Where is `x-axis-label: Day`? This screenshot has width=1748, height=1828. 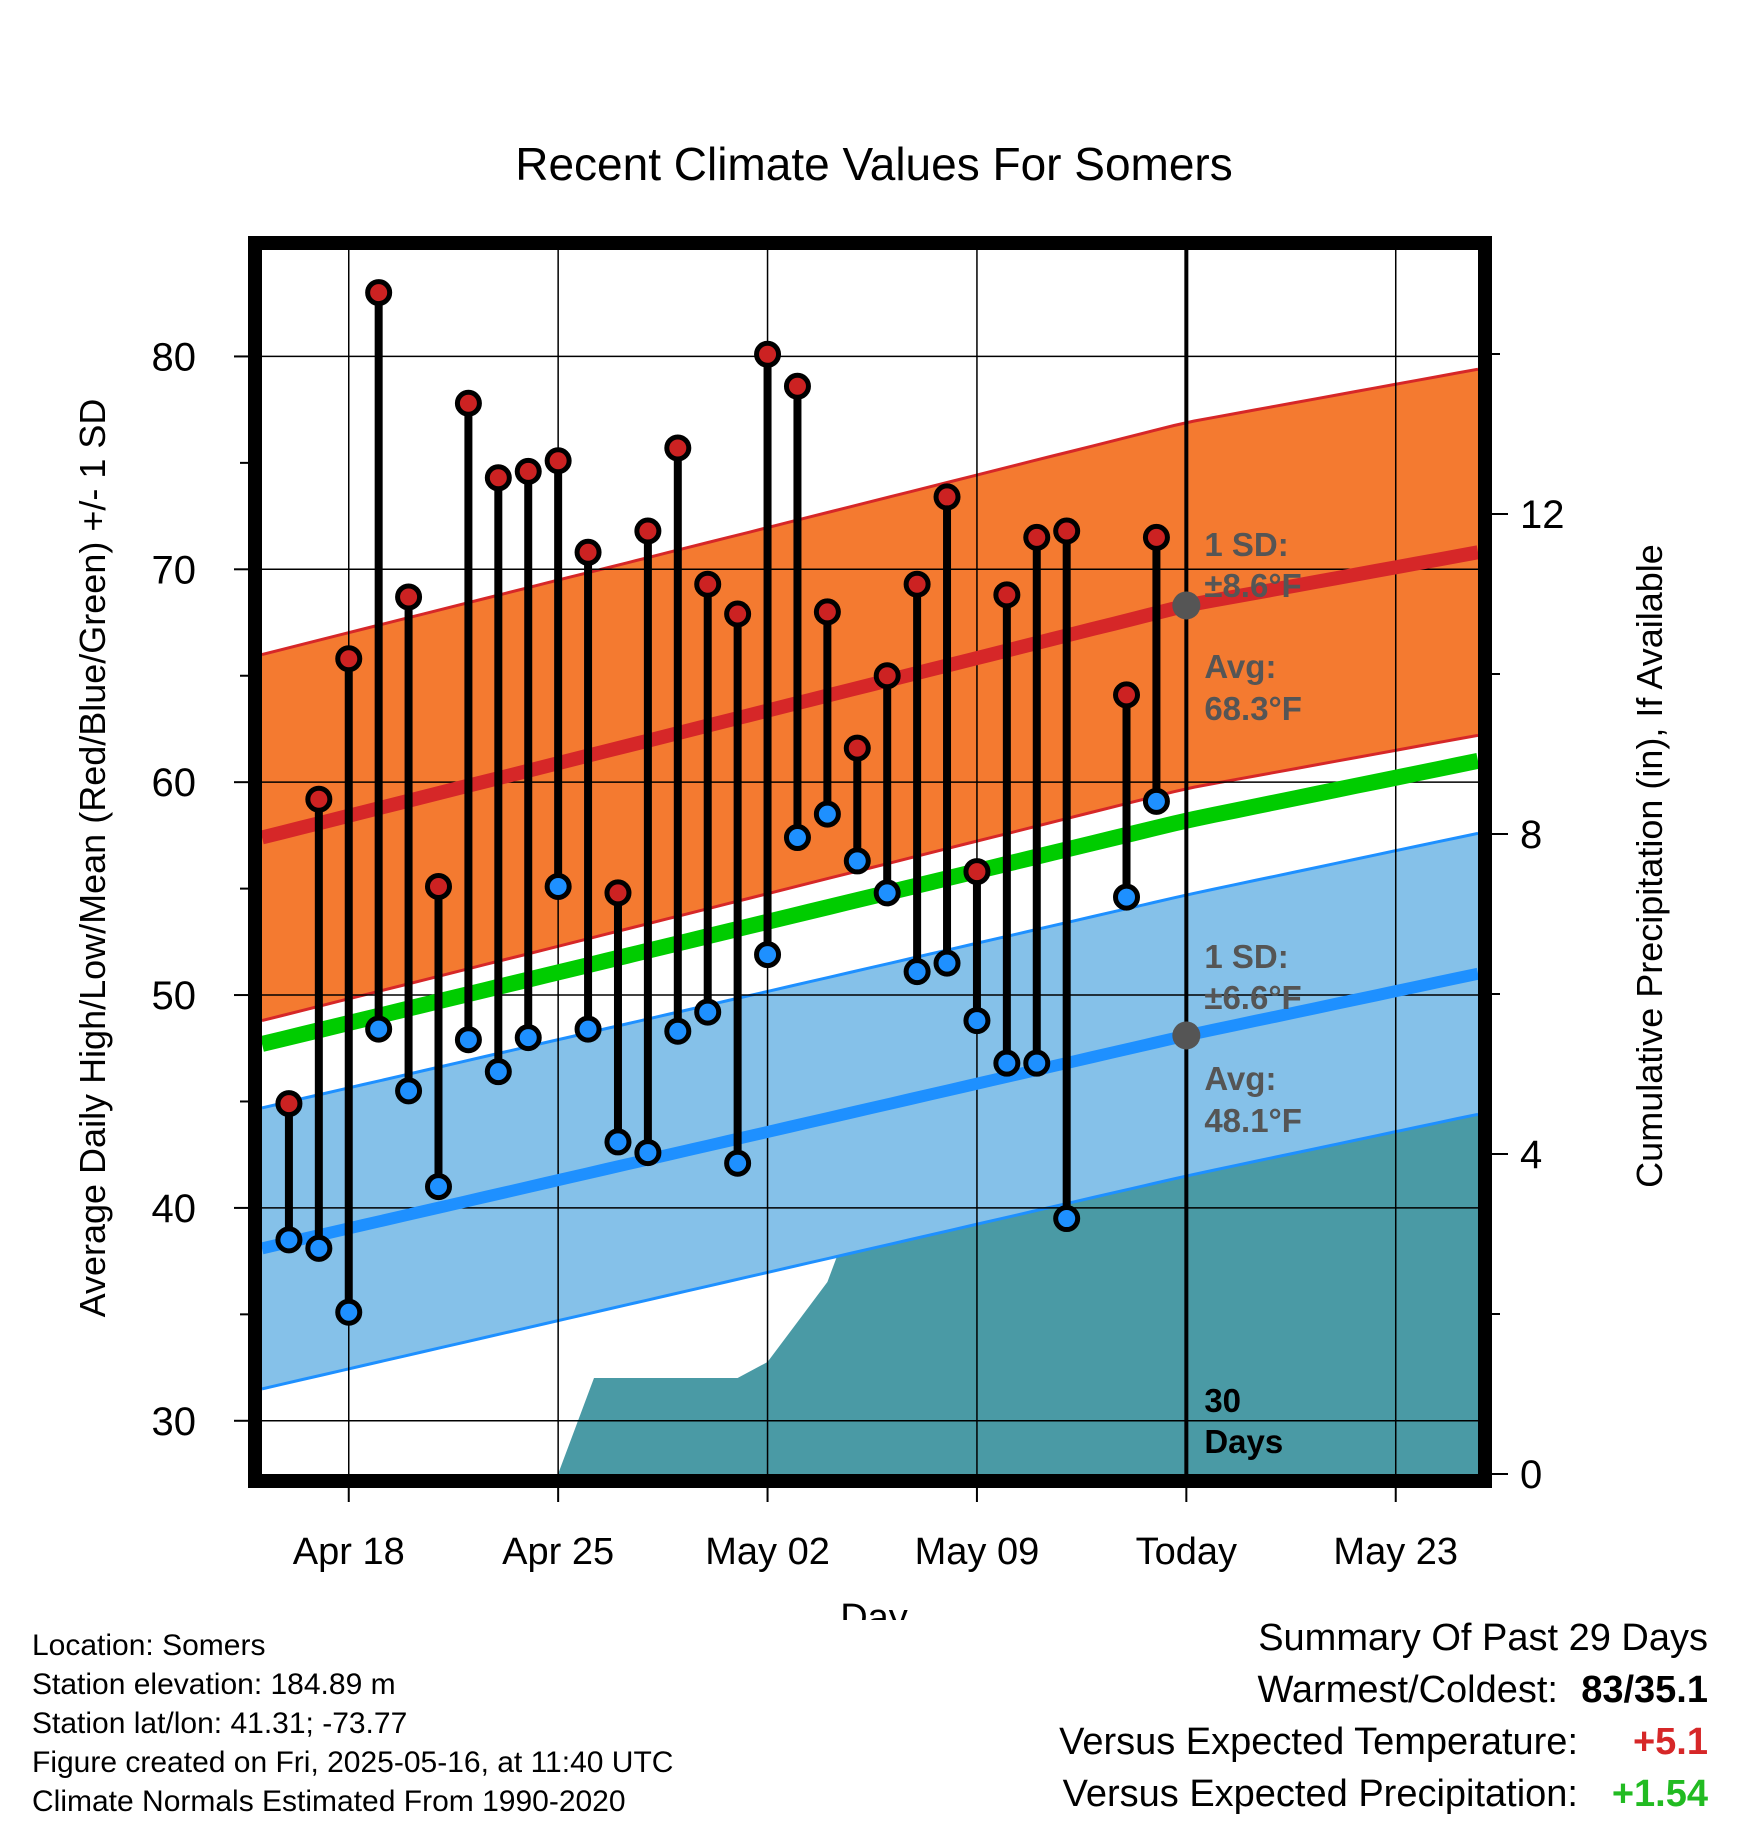
x-axis-label: Day is located at coordinates (874, 1608).